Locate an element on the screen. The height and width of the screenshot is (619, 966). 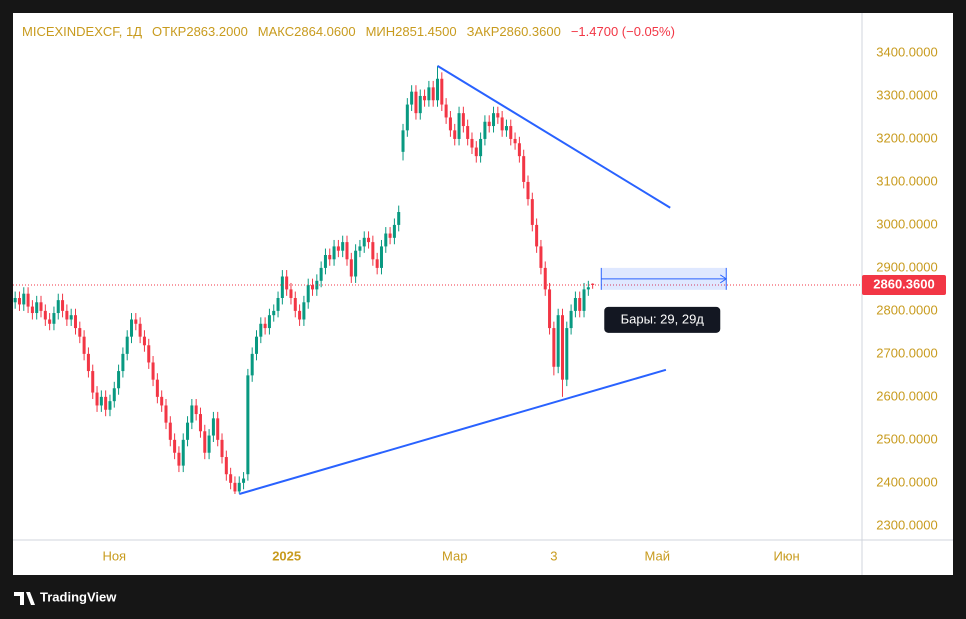
y-tick-label: 2400.0000 is located at coordinates (906, 481).